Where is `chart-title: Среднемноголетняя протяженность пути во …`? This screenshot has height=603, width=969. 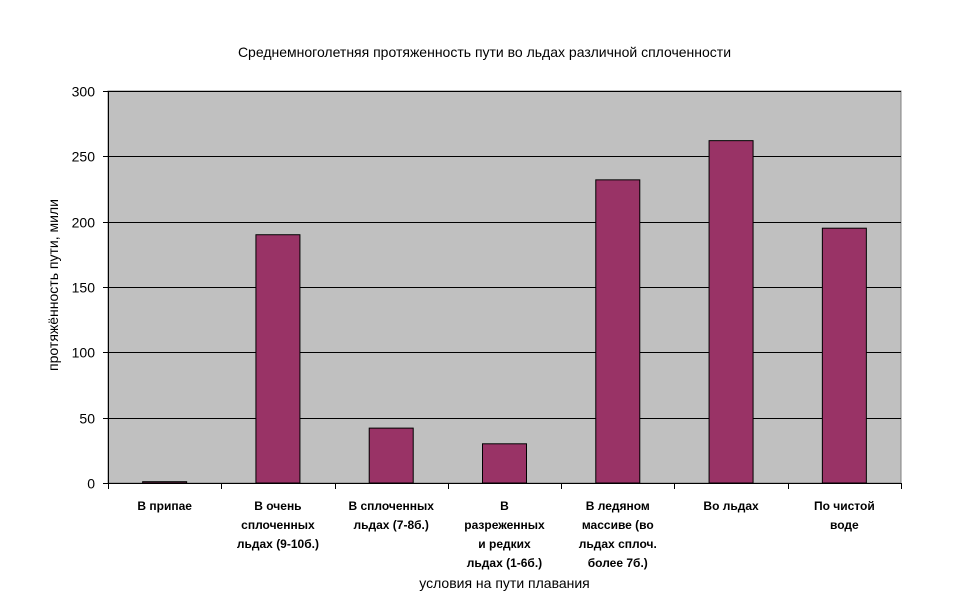 chart-title: Среднемноголетняя протяженность пути во … is located at coordinates (484, 52).